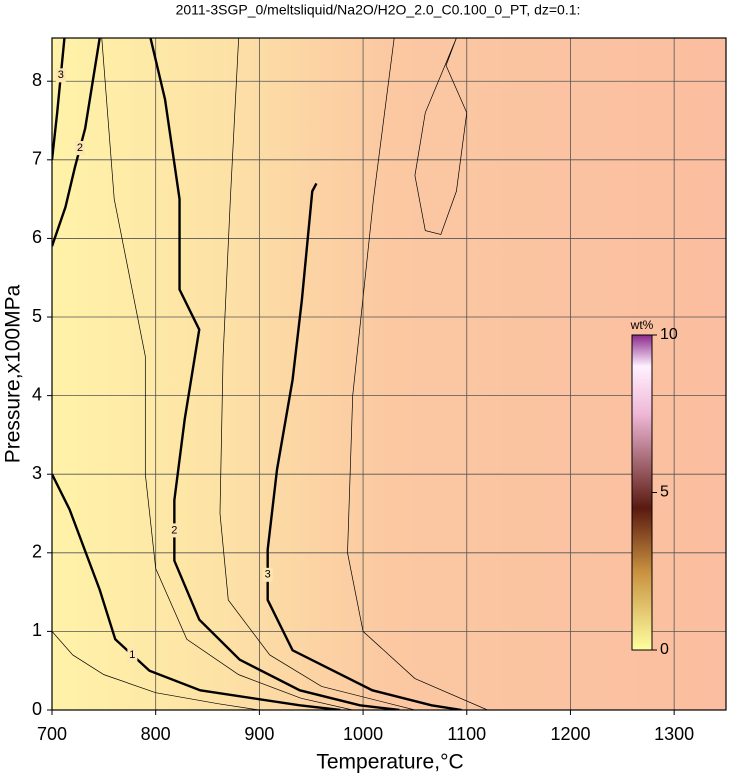 The image size is (734, 776). I want to click on contour-label: 1, so click(132, 655).